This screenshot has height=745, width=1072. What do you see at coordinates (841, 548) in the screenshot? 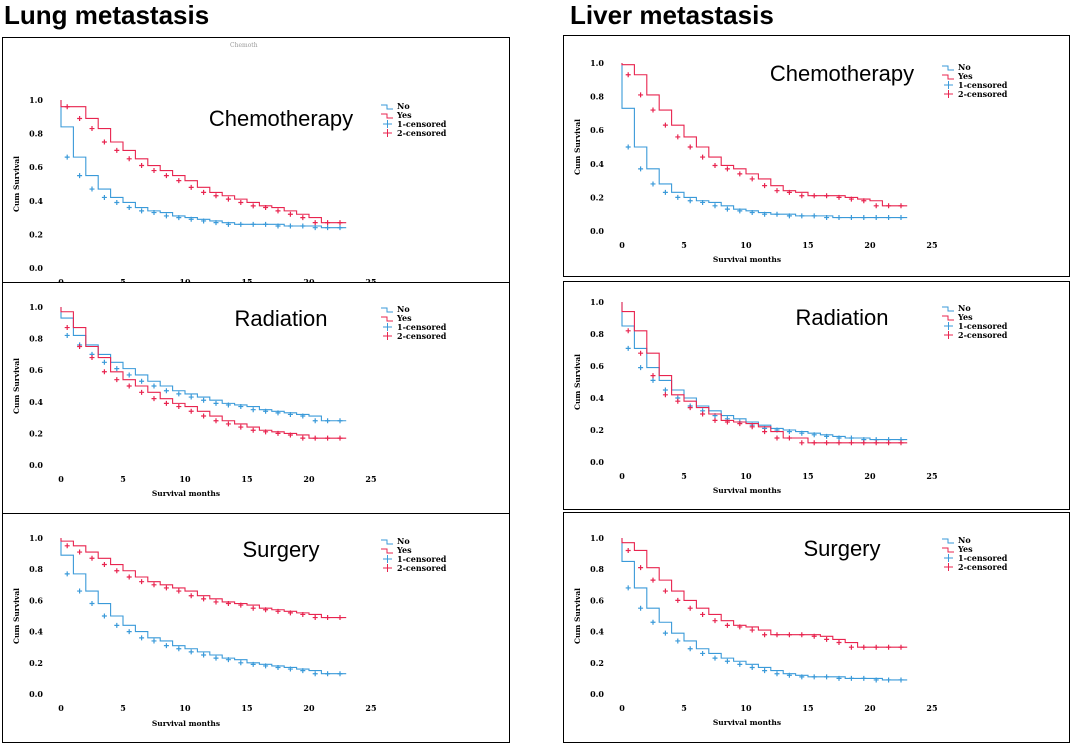
I see `chart-title: Surgery` at bounding box center [841, 548].